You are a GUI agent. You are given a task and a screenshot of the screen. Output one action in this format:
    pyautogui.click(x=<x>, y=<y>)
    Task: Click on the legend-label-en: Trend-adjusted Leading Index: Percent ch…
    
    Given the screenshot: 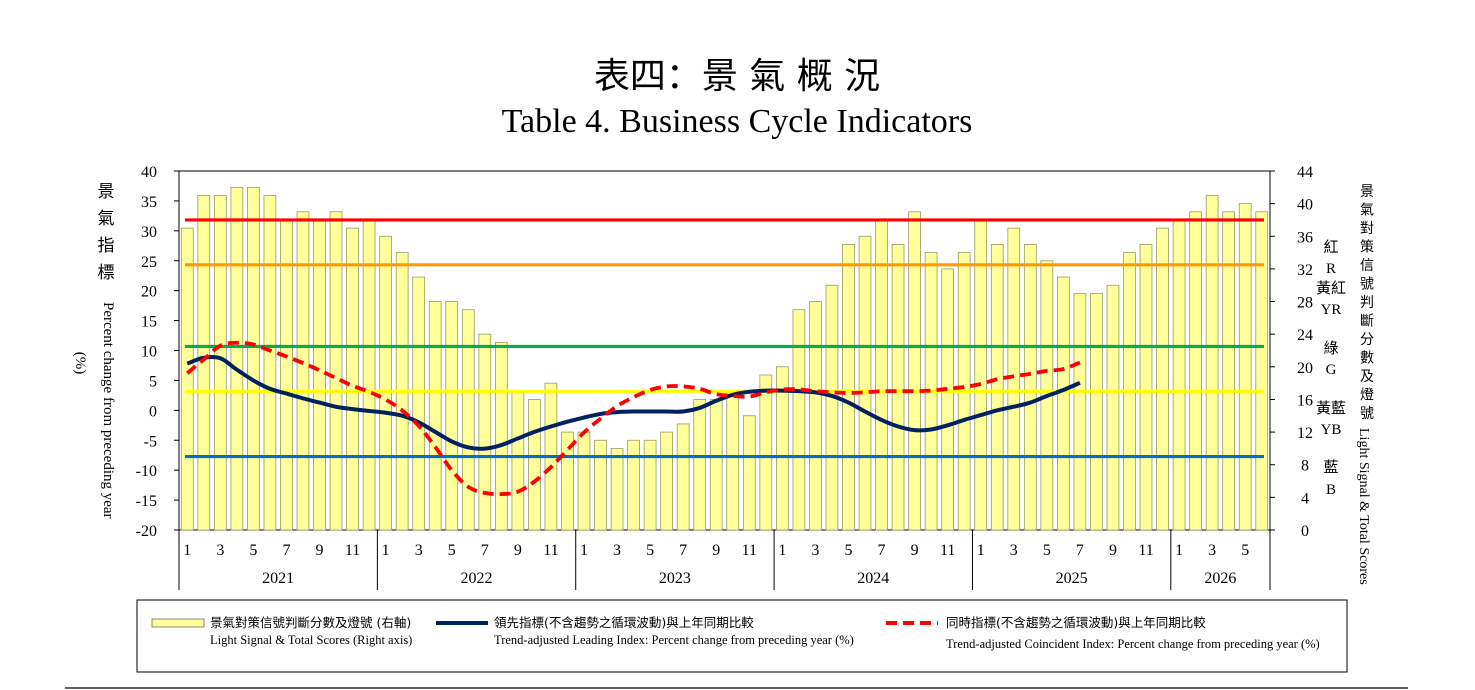 What is the action you would take?
    pyautogui.click(x=674, y=640)
    